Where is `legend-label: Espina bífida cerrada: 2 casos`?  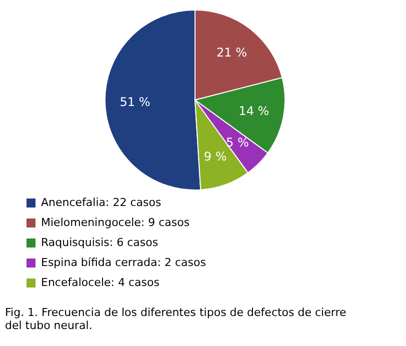
legend-label: Espina bífida cerrada: 2 casos is located at coordinates (123, 262).